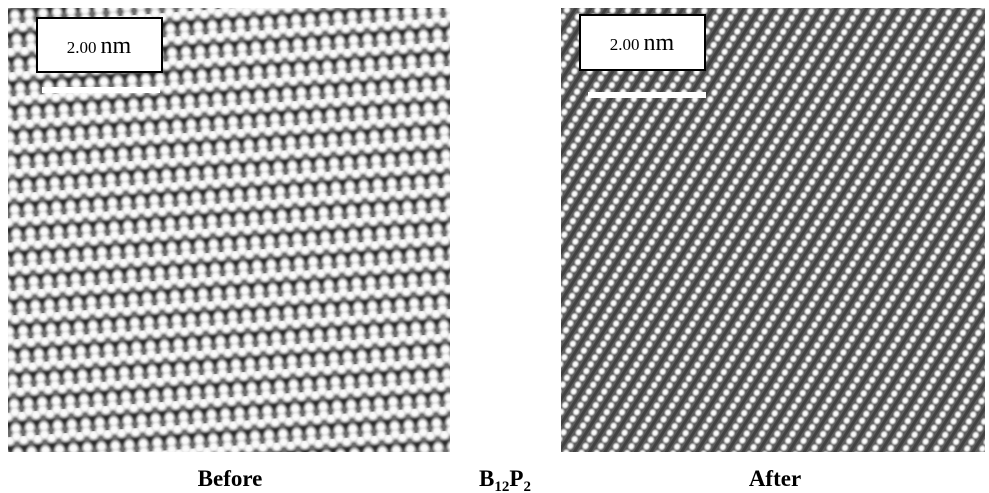 The height and width of the screenshot is (493, 989). I want to click on element: B, so click(486, 478).